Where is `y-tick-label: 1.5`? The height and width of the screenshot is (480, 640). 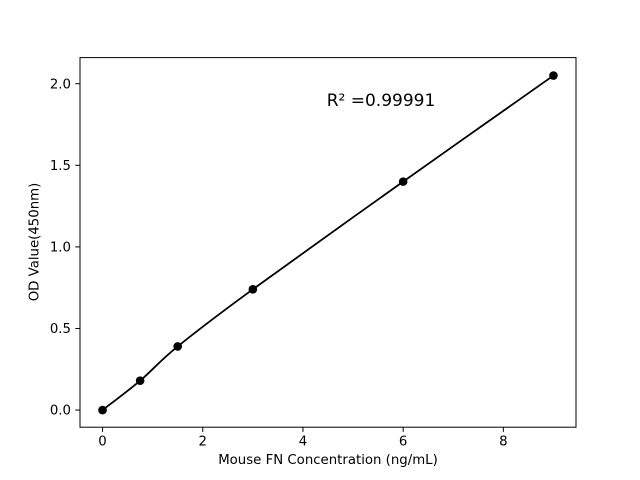 y-tick-label: 1.5 is located at coordinates (60, 166).